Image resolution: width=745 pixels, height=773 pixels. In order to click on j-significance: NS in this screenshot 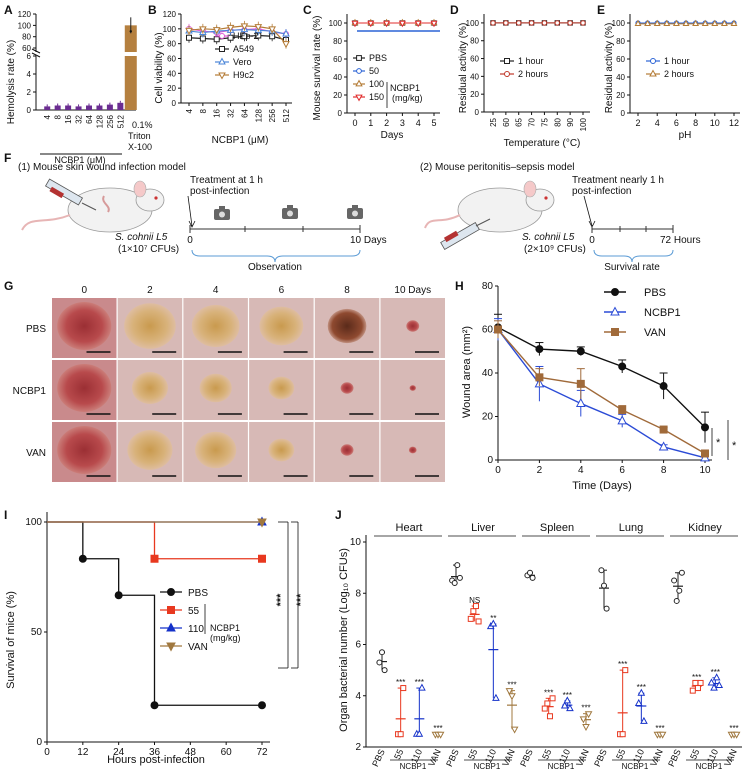, I will do `click(474, 600)`.